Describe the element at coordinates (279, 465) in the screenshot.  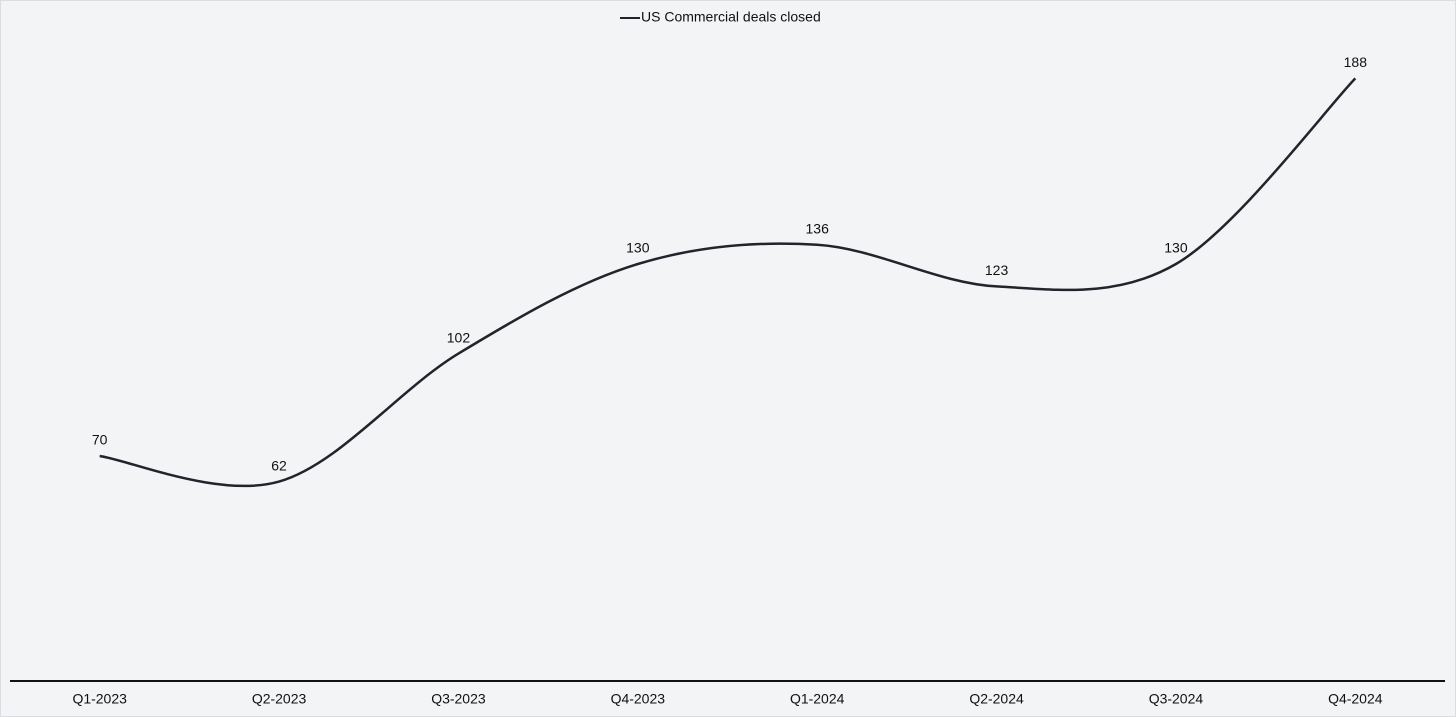
I see `data-label: 62` at that location.